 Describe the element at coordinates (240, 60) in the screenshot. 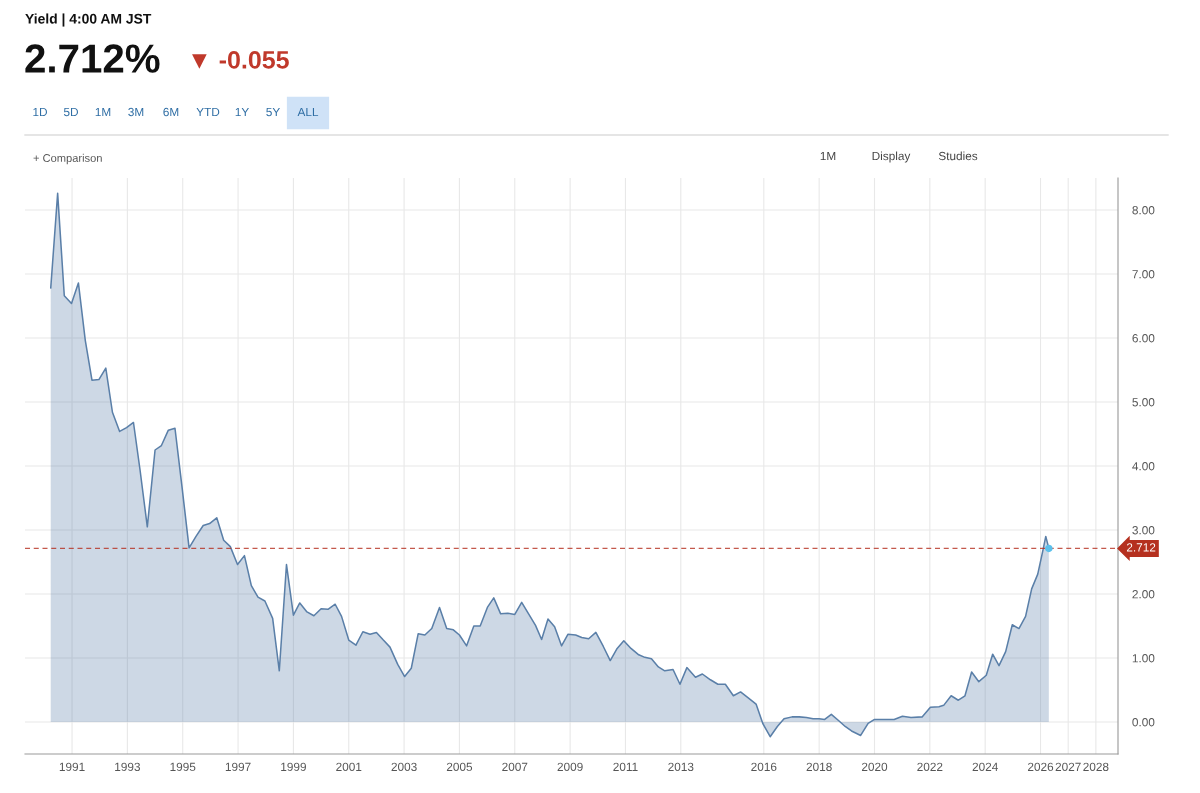

I see `text: ▼ -0.055` at that location.